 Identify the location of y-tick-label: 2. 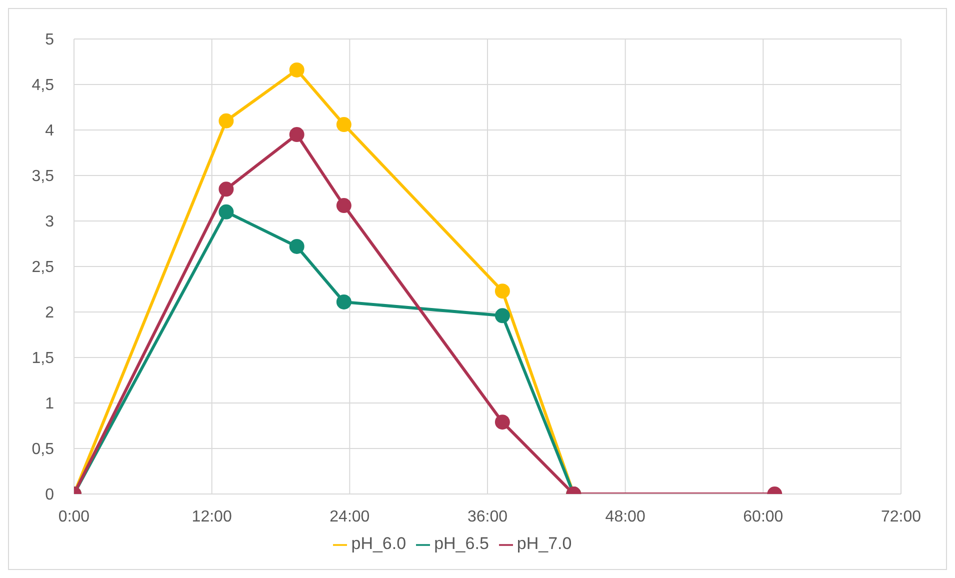
(49, 313).